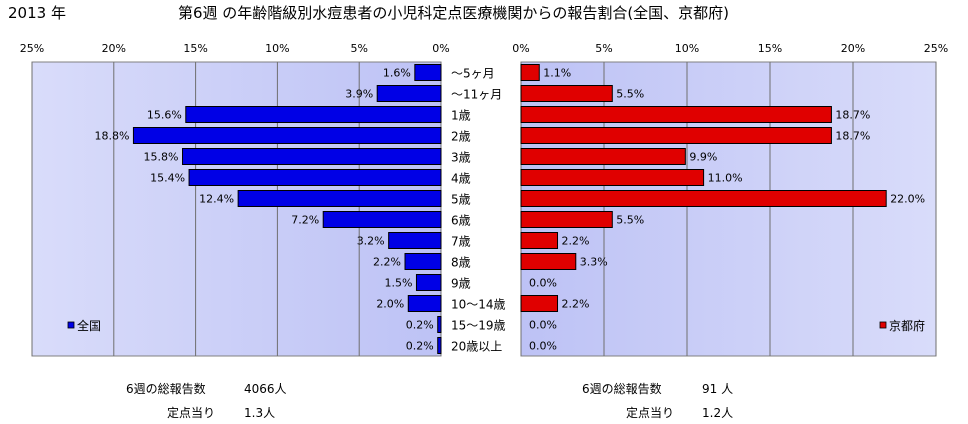 The image size is (968, 424). What do you see at coordinates (907, 325) in the screenshot?
I see `legend-label-right: 京都府` at bounding box center [907, 325].